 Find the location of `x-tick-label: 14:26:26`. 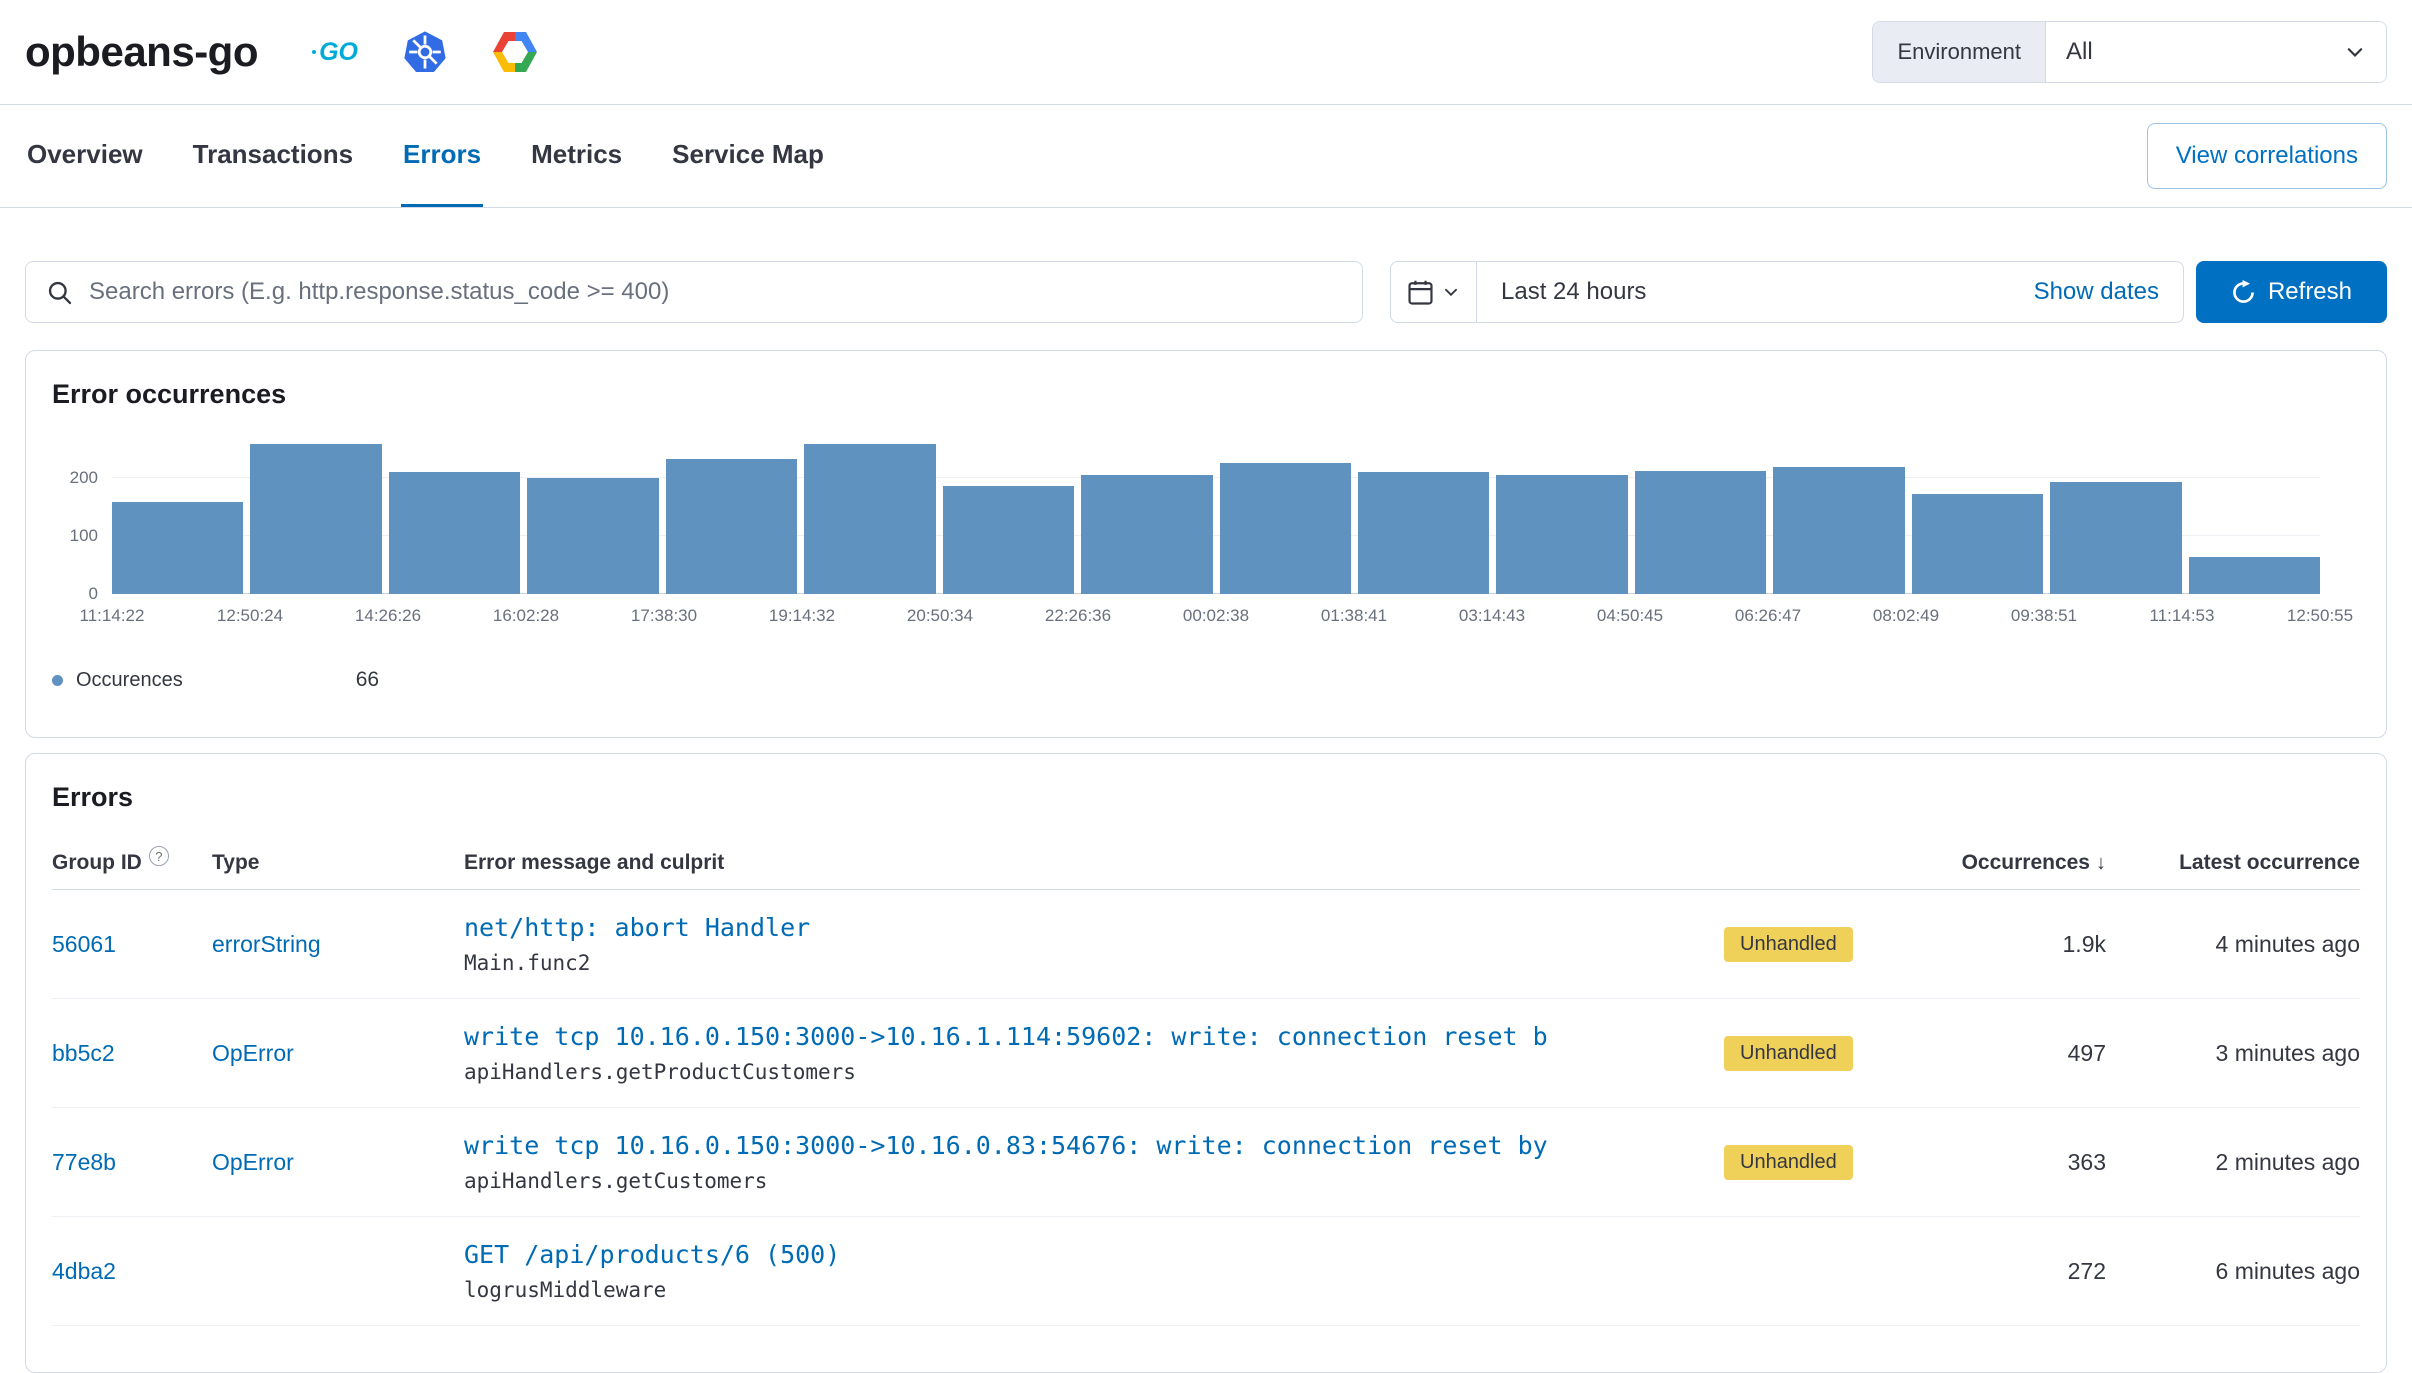

x-tick-label: 14:26:26 is located at coordinates (388, 615).